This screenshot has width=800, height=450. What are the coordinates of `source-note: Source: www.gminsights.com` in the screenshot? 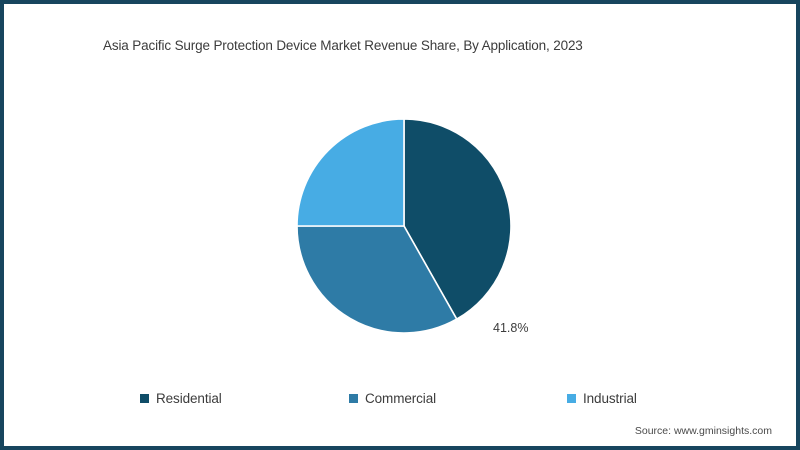 It's located at (703, 431).